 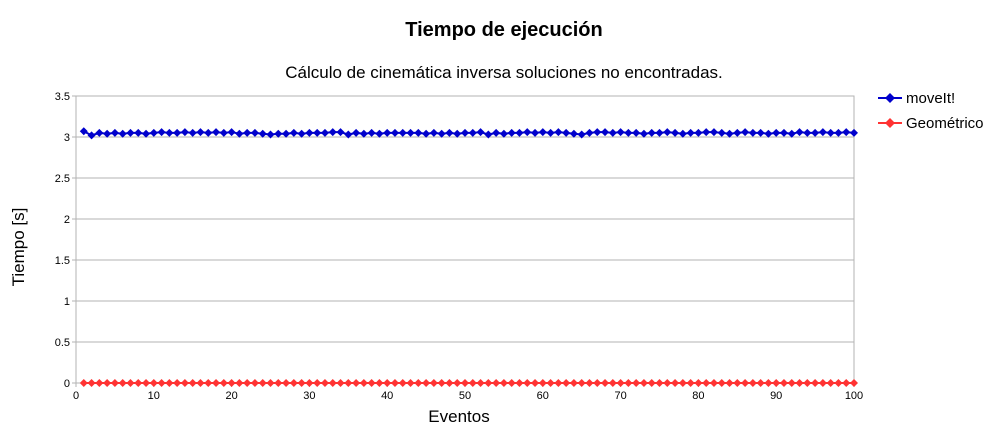 What do you see at coordinates (620, 396) in the screenshot?
I see `x-tick-label: 70` at bounding box center [620, 396].